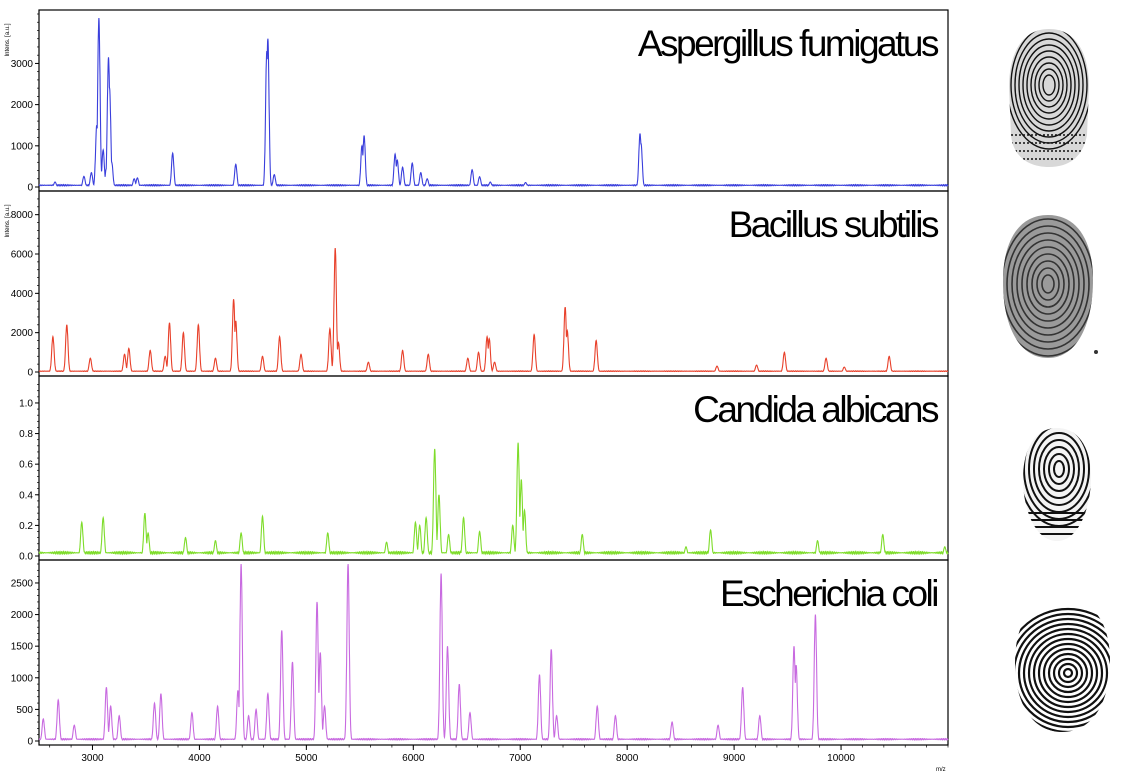 This screenshot has height=779, width=1140. I want to click on x-tick-label: 10000, so click(841, 758).